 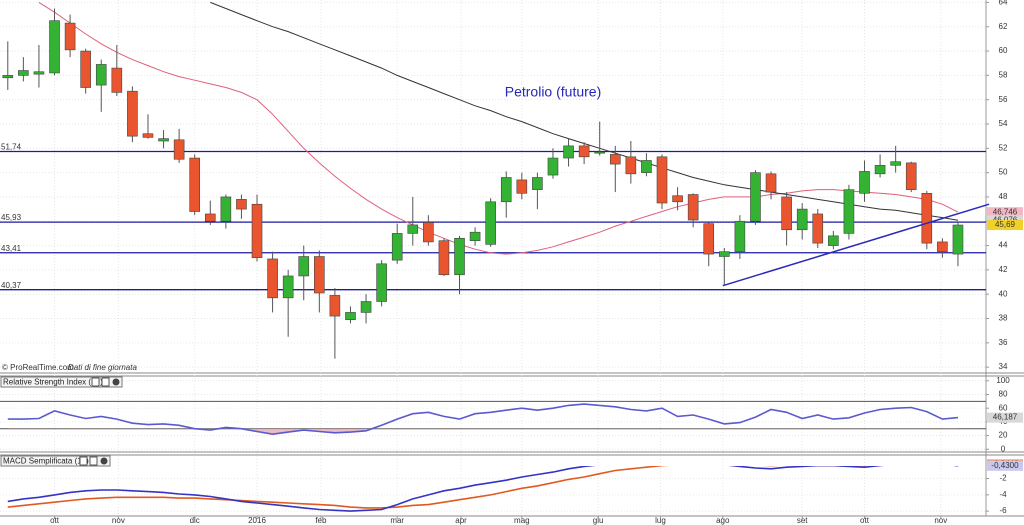 I want to click on y-tick-label: 42, so click(x=1003, y=269).